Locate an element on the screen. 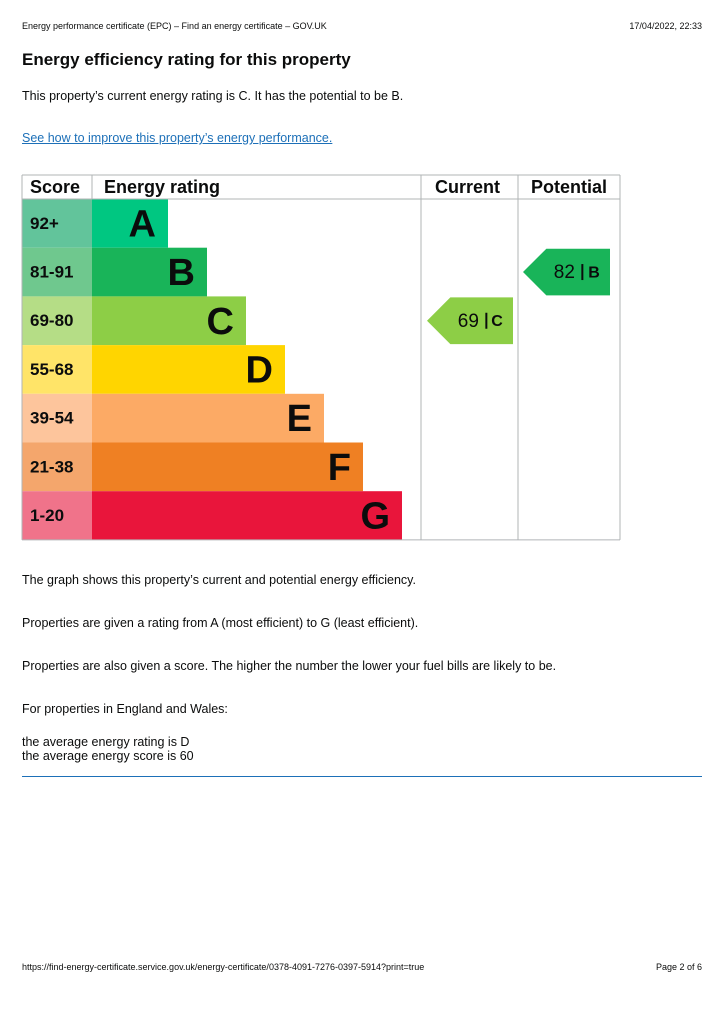 Image resolution: width=724 pixels, height=1024 pixels. current-score: 69 is located at coordinates (468, 321).